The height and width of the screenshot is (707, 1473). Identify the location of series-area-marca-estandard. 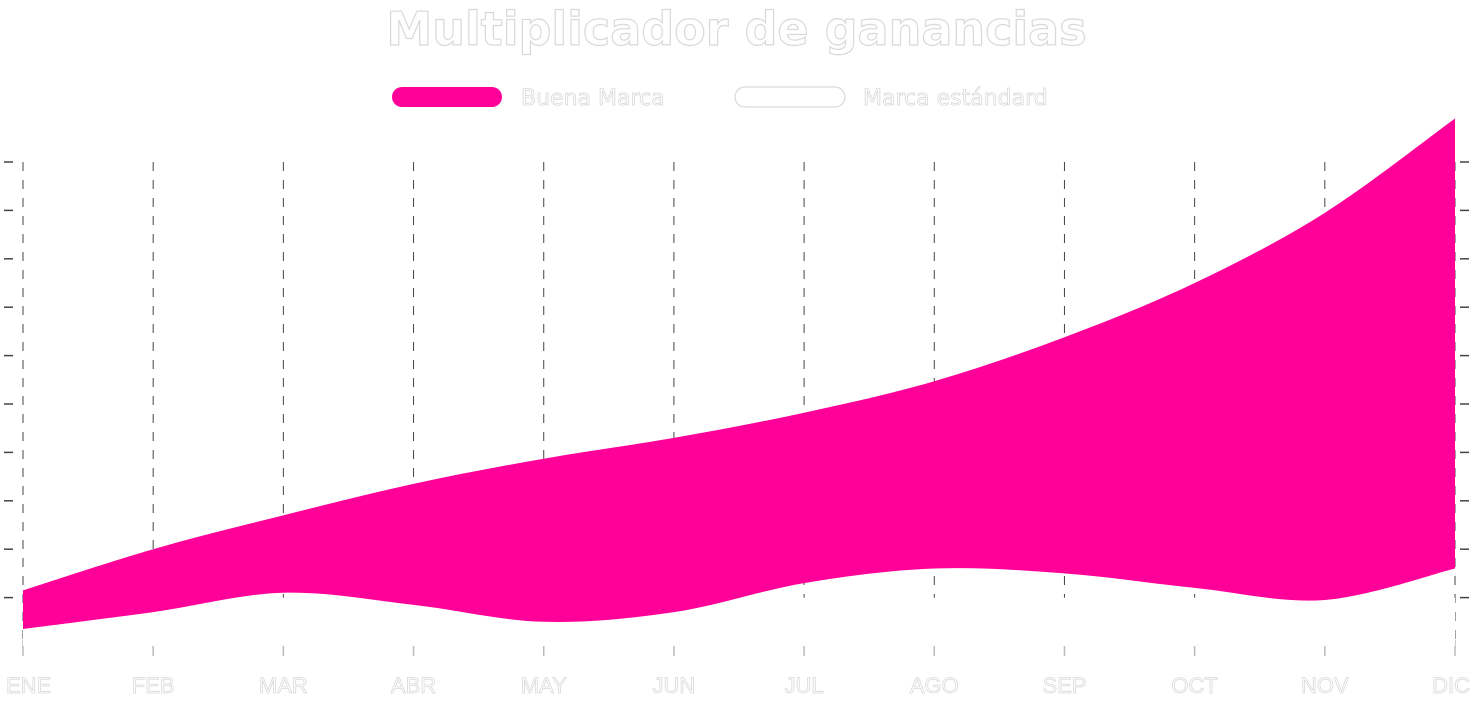
(739, 621).